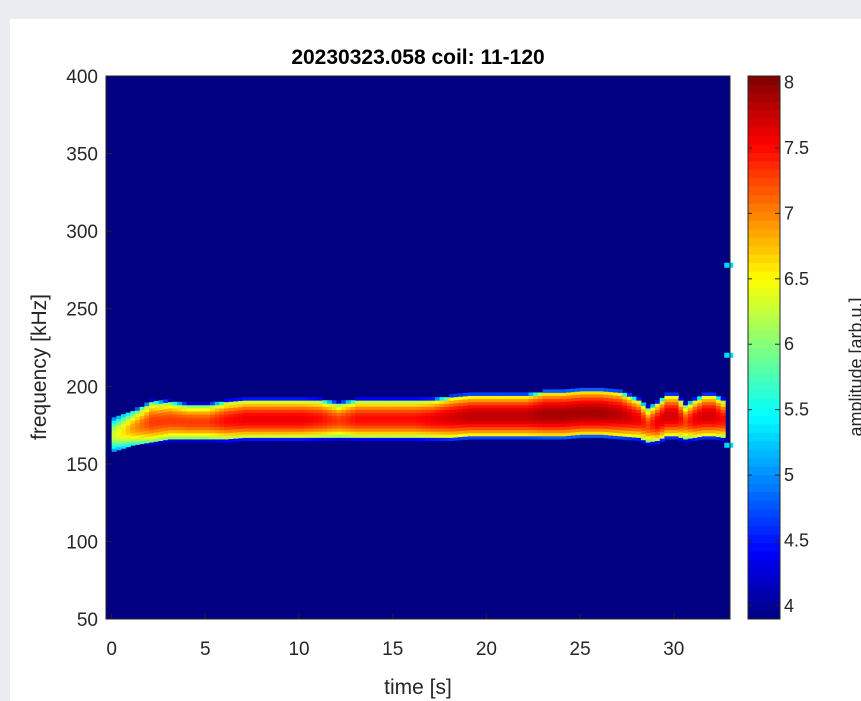  What do you see at coordinates (205, 649) in the screenshot?
I see `x-tick-label: 5` at bounding box center [205, 649].